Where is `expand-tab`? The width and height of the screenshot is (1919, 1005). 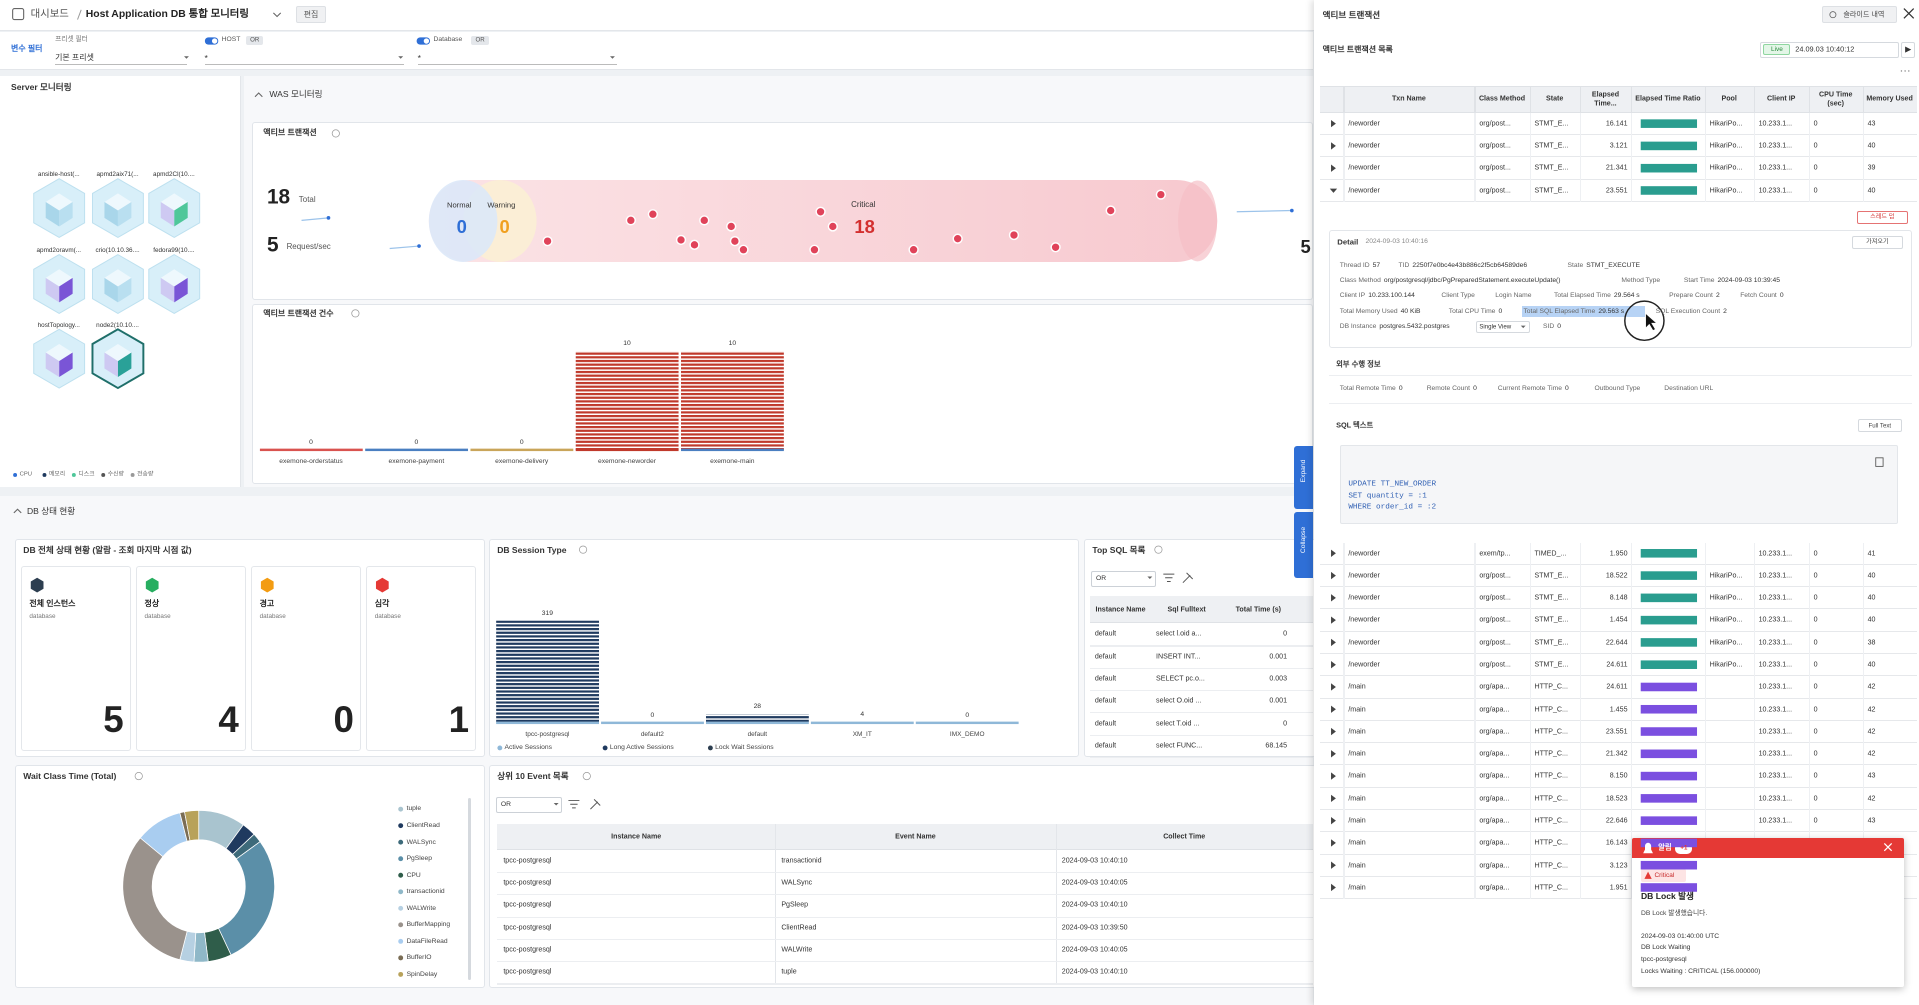 expand-tab is located at coordinates (1303, 477).